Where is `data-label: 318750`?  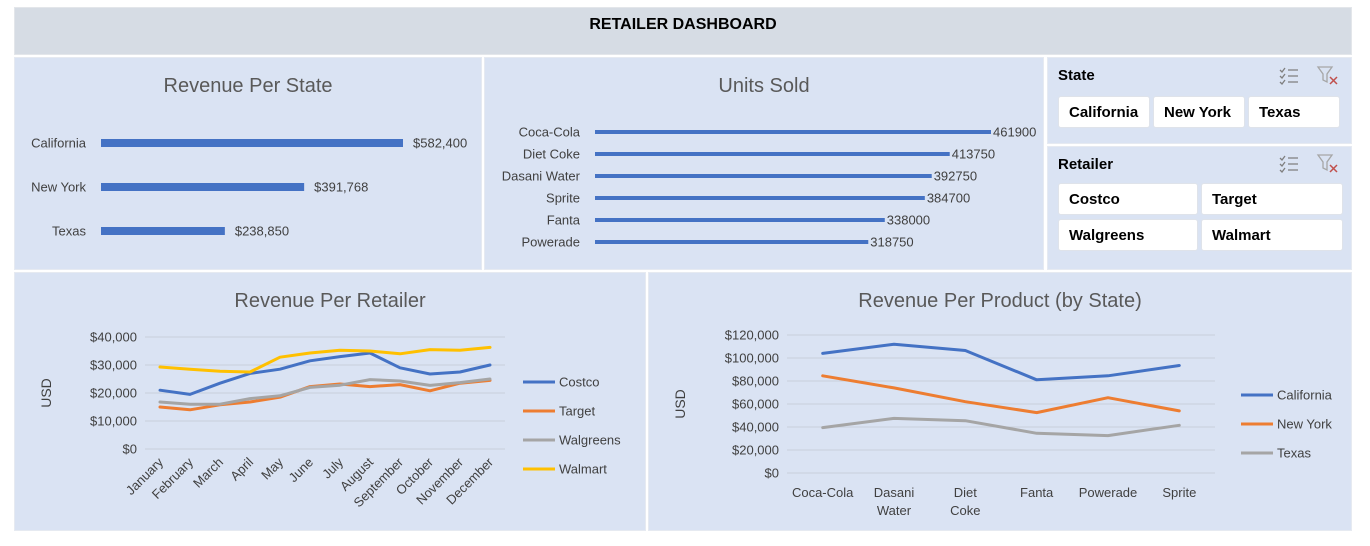
data-label: 318750 is located at coordinates (891, 242).